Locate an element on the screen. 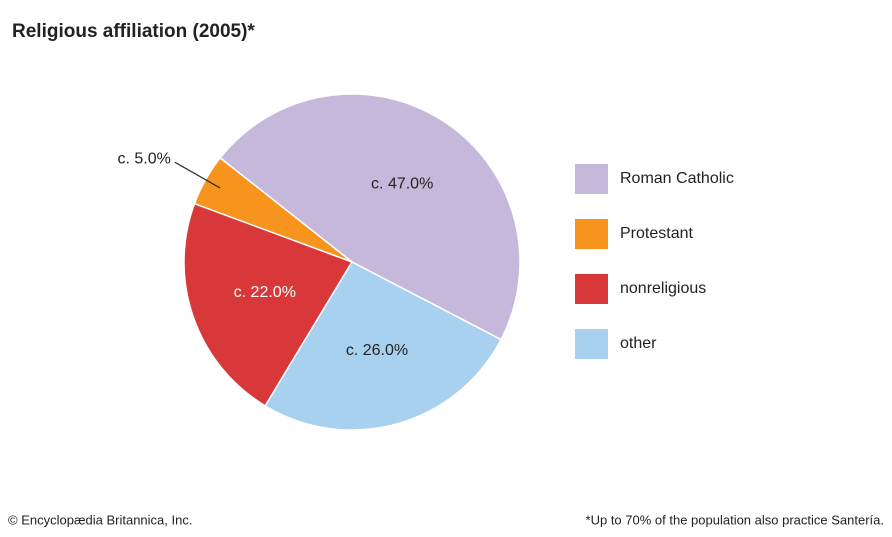  slice-label: c. 5.0% is located at coordinates (144, 158).